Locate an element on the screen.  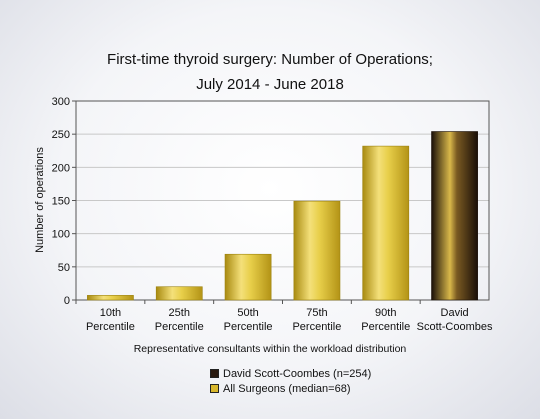
y-tick-label: 250 is located at coordinates (61, 135).